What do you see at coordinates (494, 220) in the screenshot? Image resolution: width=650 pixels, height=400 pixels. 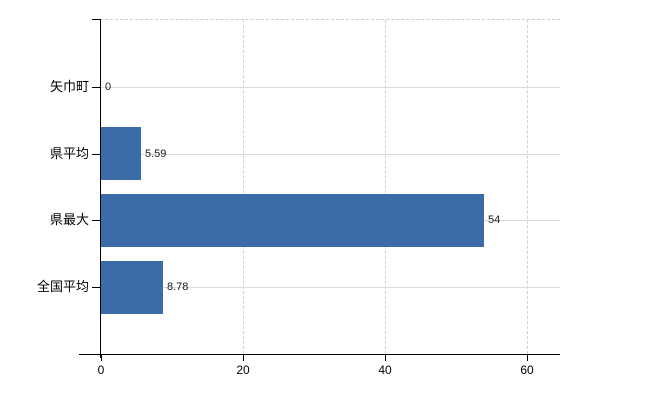 I see `bar-value-label: 54` at bounding box center [494, 220].